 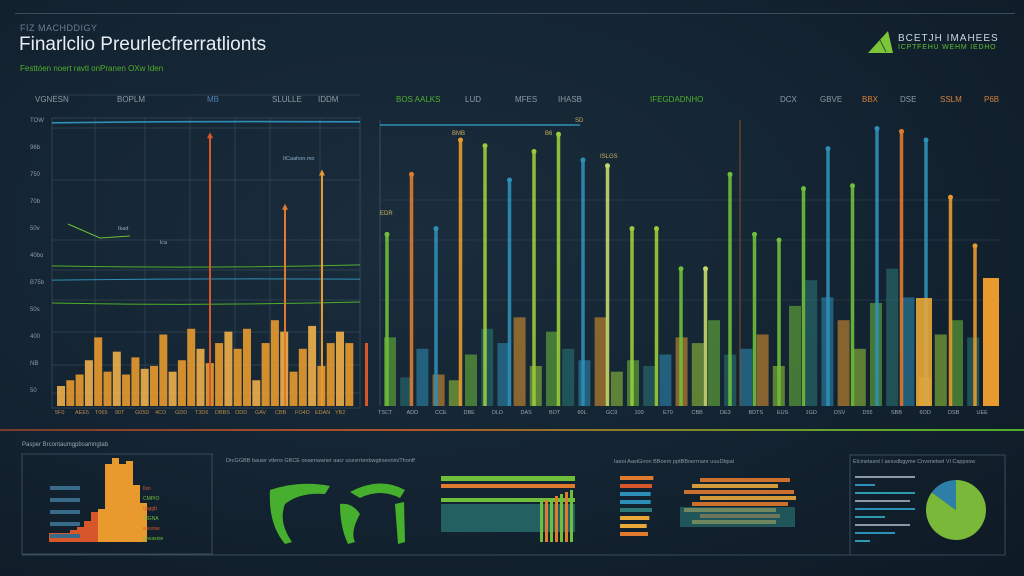 I want to click on x-tick-label: DLD, so click(x=497, y=413).